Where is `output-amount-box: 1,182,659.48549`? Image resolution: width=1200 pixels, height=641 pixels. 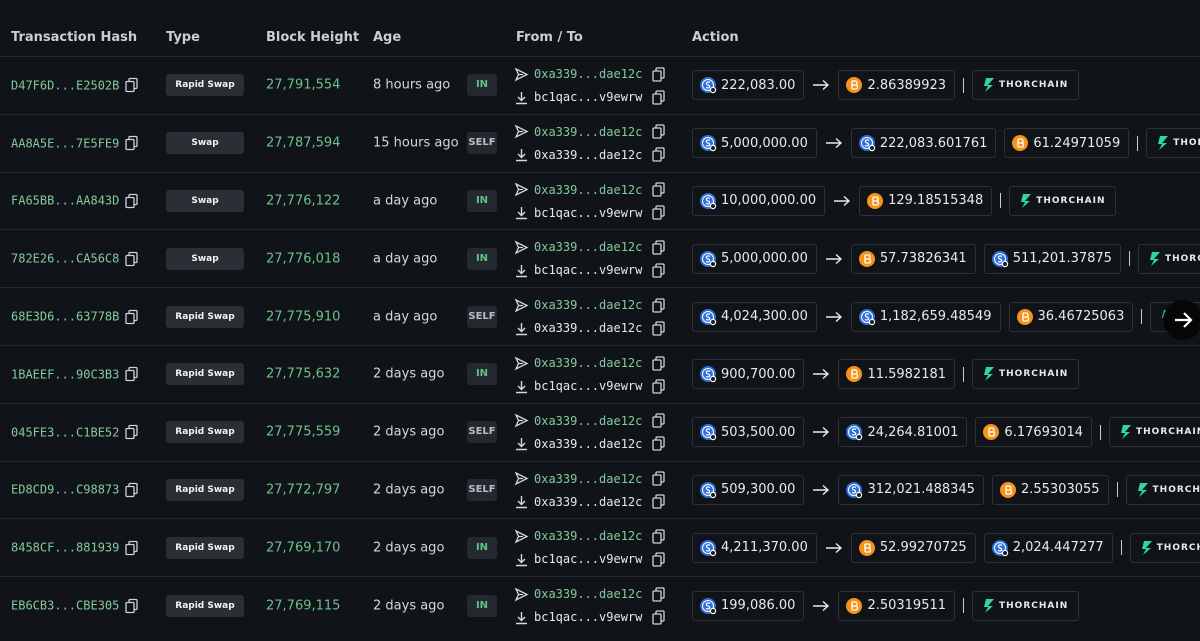 output-amount-box: 1,182,659.48549 is located at coordinates (925, 316).